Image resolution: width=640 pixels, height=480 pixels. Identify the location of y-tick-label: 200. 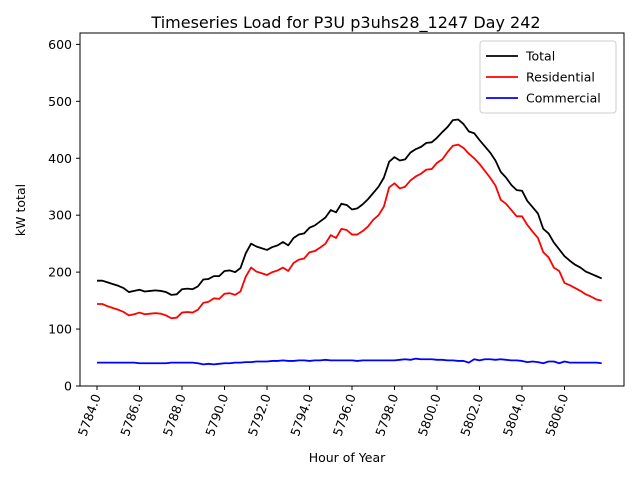
(60, 272).